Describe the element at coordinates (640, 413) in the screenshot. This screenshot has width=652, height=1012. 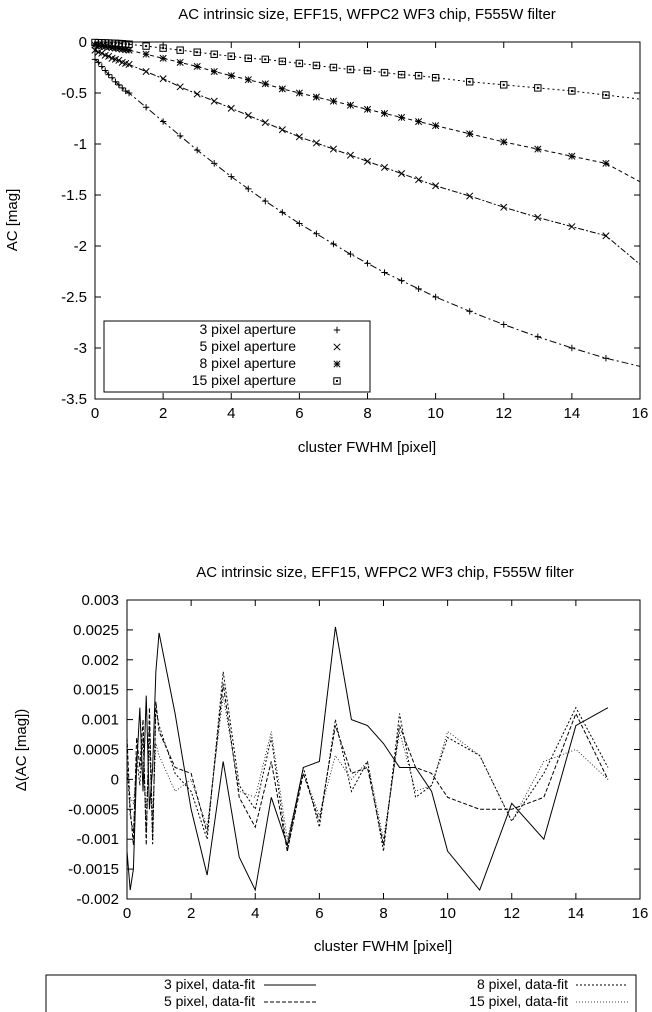
I see `chart1-x-tick-label: 16` at that location.